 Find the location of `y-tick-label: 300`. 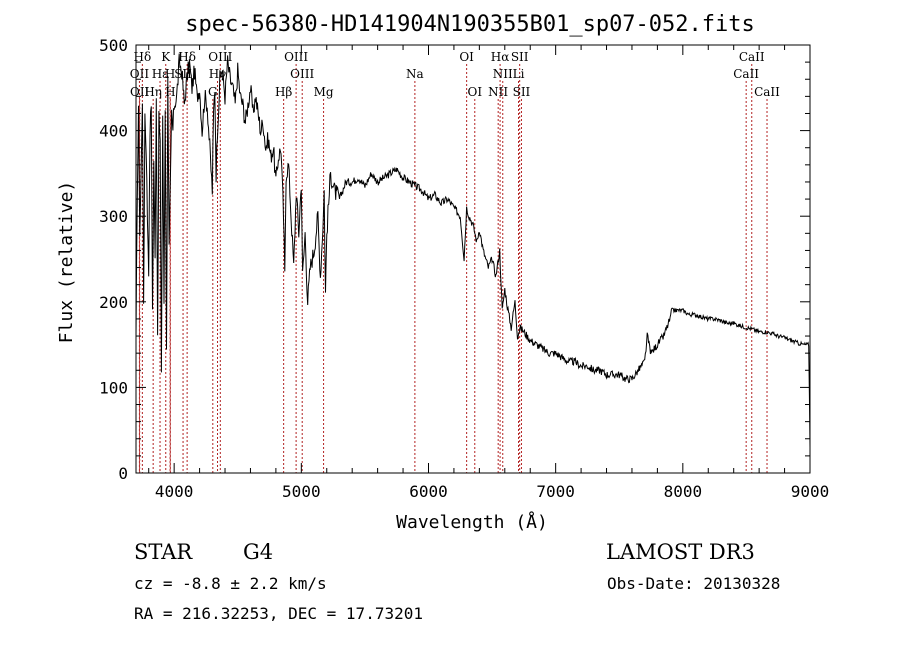

y-tick-label: 300 is located at coordinates (113, 216).